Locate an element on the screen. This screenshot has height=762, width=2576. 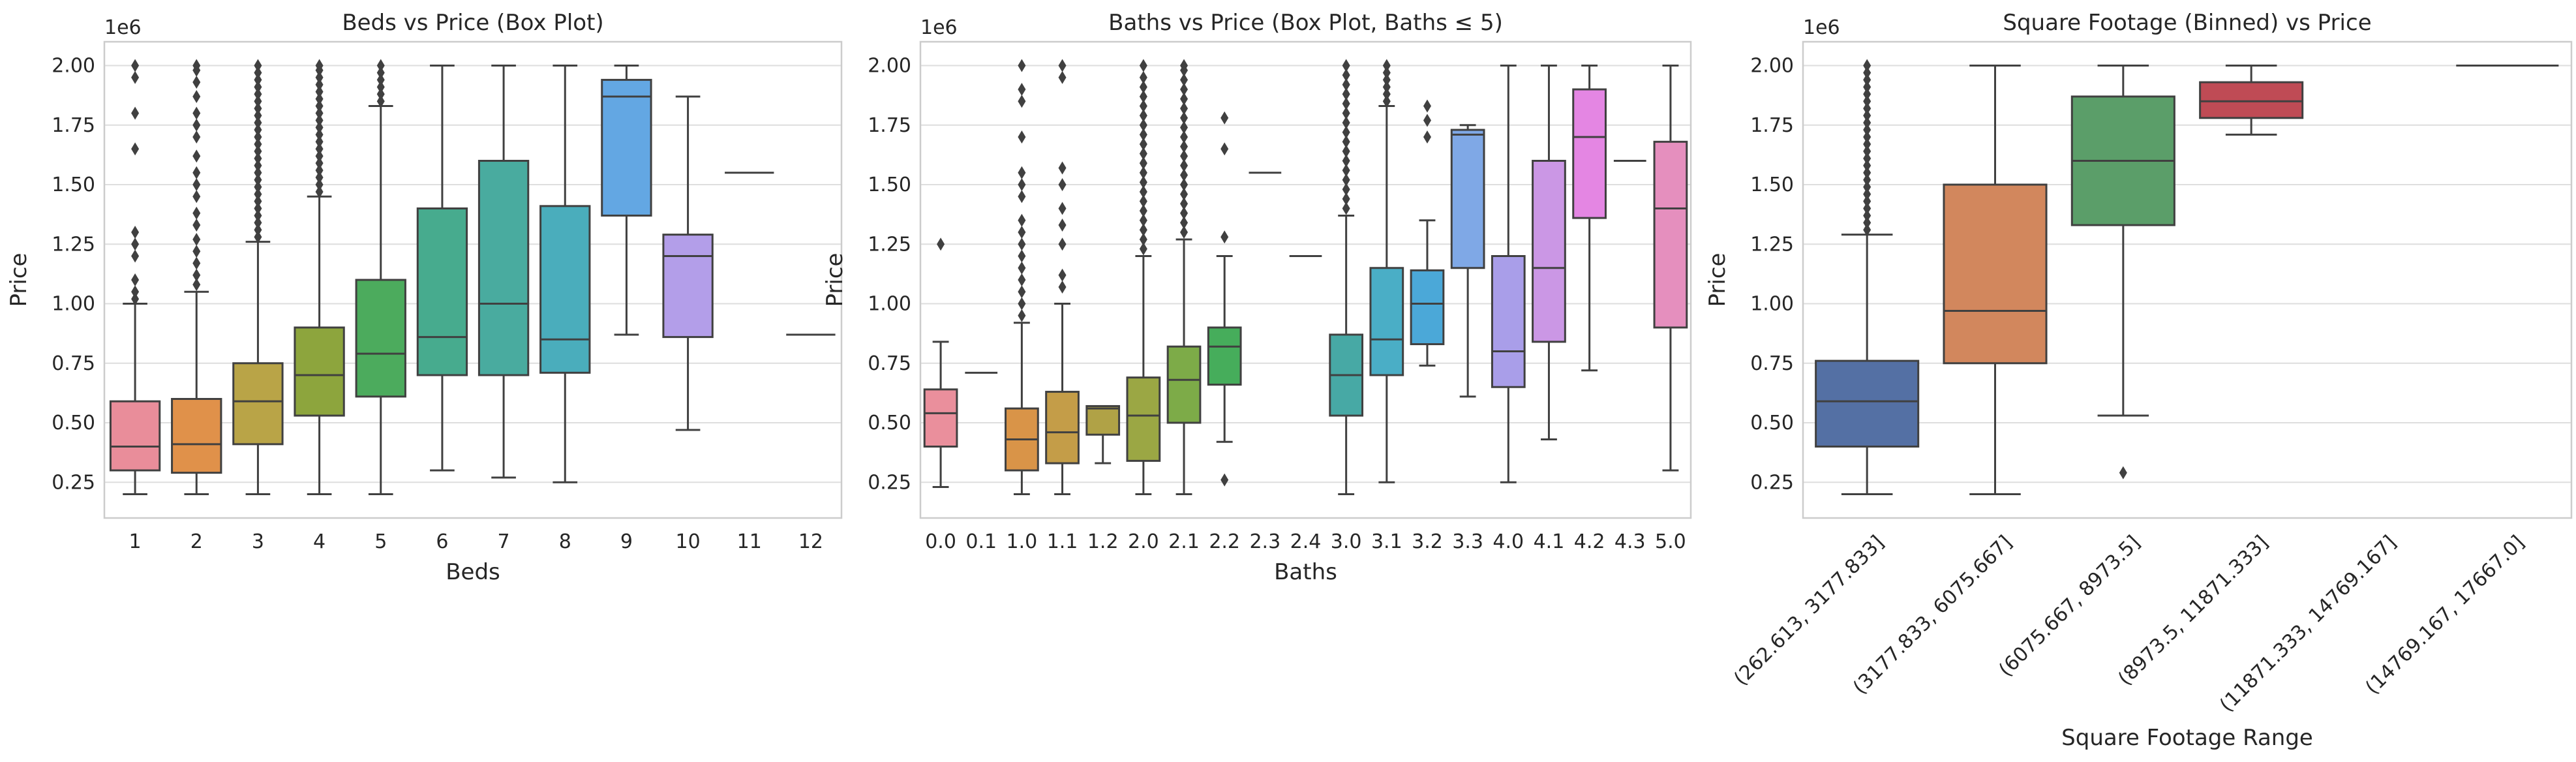
beds-x-tick-label: 2 is located at coordinates (197, 541).